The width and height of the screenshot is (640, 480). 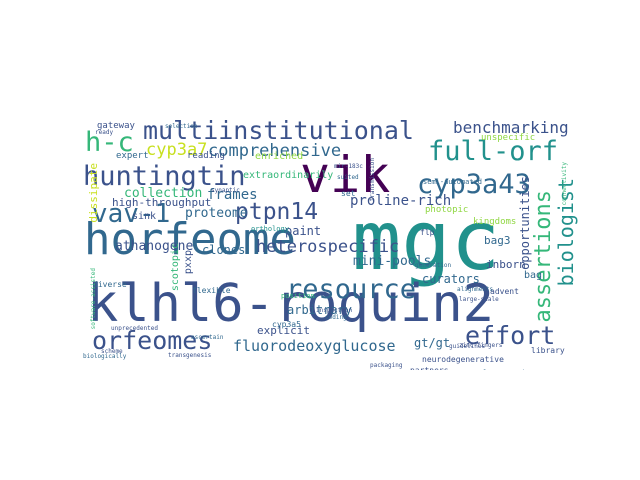 I want to click on word-proteome: proteome, so click(x=216, y=213).